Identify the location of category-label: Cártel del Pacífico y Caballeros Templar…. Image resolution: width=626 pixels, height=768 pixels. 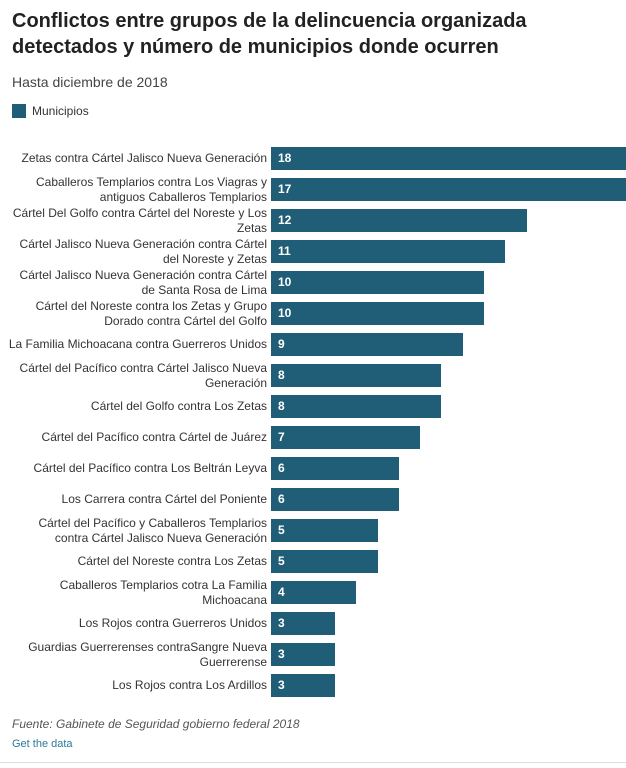
(152, 530).